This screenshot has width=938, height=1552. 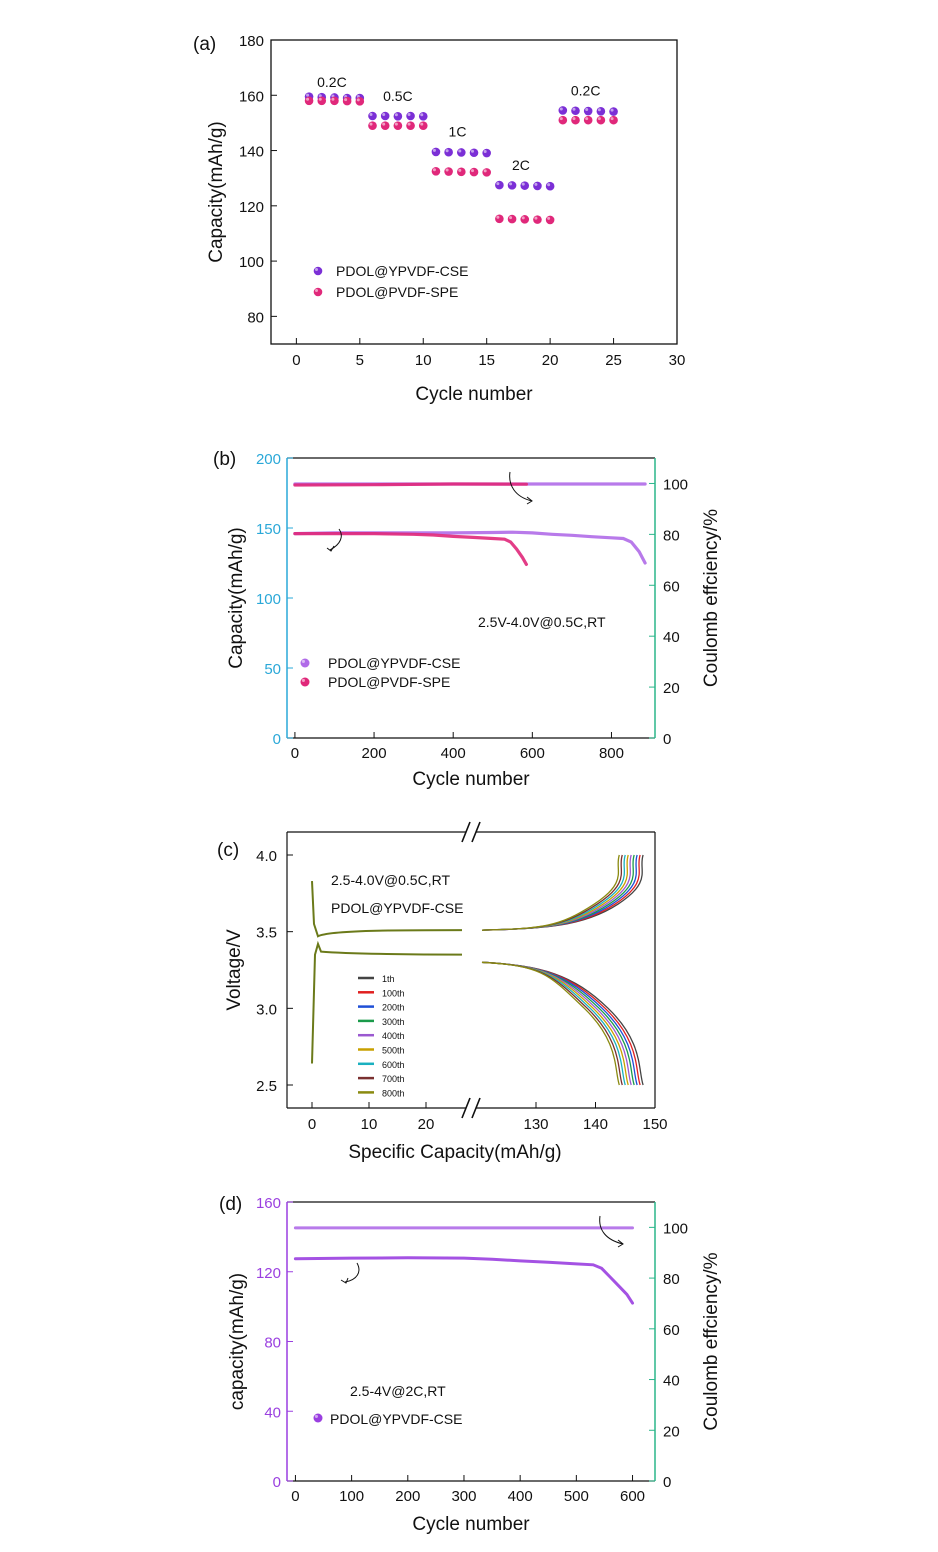 I want to click on y-tick-label-b: 150, so click(x=268, y=529).